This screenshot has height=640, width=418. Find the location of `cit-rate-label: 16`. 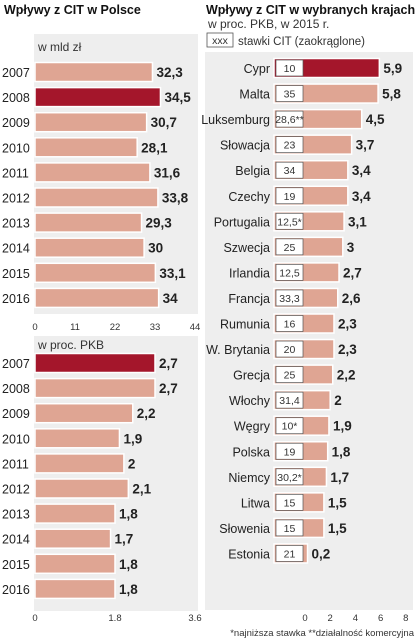

cit-rate-label: 16 is located at coordinates (290, 325).